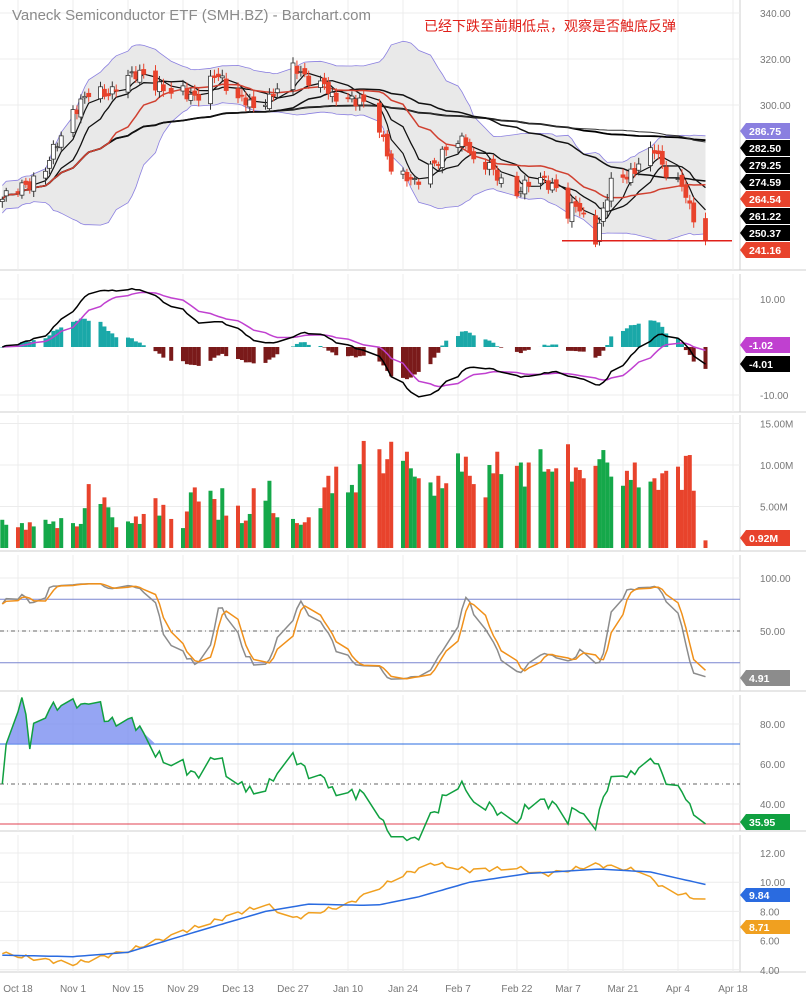  I want to click on price-badge-label: 264.54, so click(765, 200).